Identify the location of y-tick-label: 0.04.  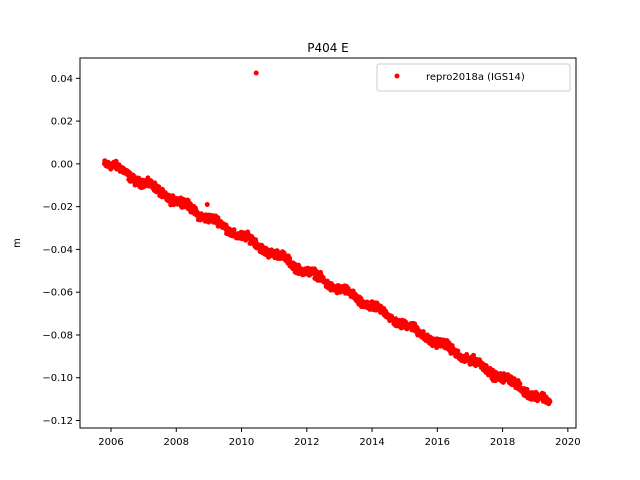
(62, 79).